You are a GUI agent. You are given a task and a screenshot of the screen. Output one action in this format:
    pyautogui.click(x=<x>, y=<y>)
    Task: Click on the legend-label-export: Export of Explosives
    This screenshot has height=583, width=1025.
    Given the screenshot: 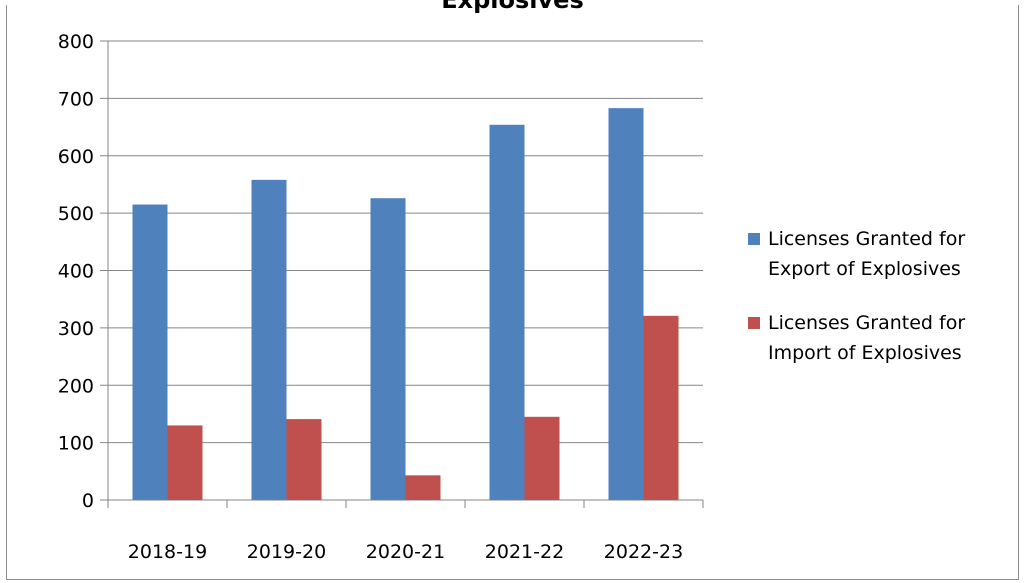 What is the action you would take?
    pyautogui.click(x=864, y=269)
    